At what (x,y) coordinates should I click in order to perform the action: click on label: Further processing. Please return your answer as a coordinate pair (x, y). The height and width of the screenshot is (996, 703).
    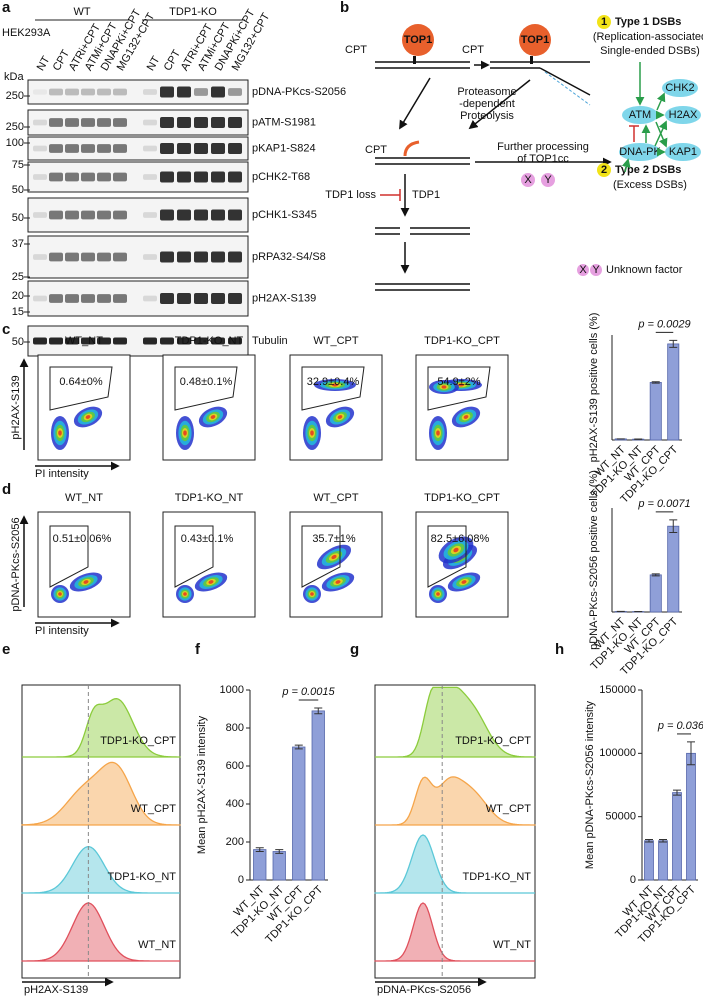
    Looking at the image, I should click on (543, 147).